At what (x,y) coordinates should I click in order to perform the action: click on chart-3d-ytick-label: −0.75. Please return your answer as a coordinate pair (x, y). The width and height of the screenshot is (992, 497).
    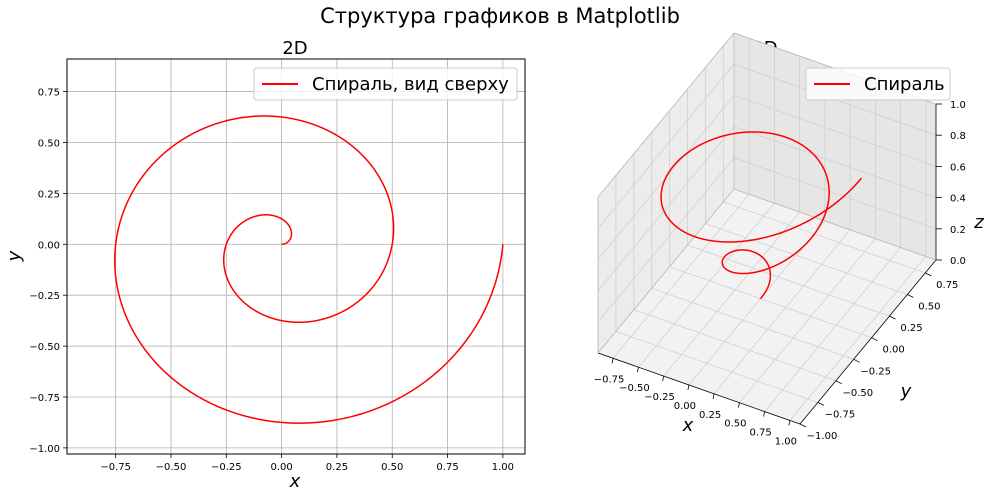
    Looking at the image, I should click on (840, 414).